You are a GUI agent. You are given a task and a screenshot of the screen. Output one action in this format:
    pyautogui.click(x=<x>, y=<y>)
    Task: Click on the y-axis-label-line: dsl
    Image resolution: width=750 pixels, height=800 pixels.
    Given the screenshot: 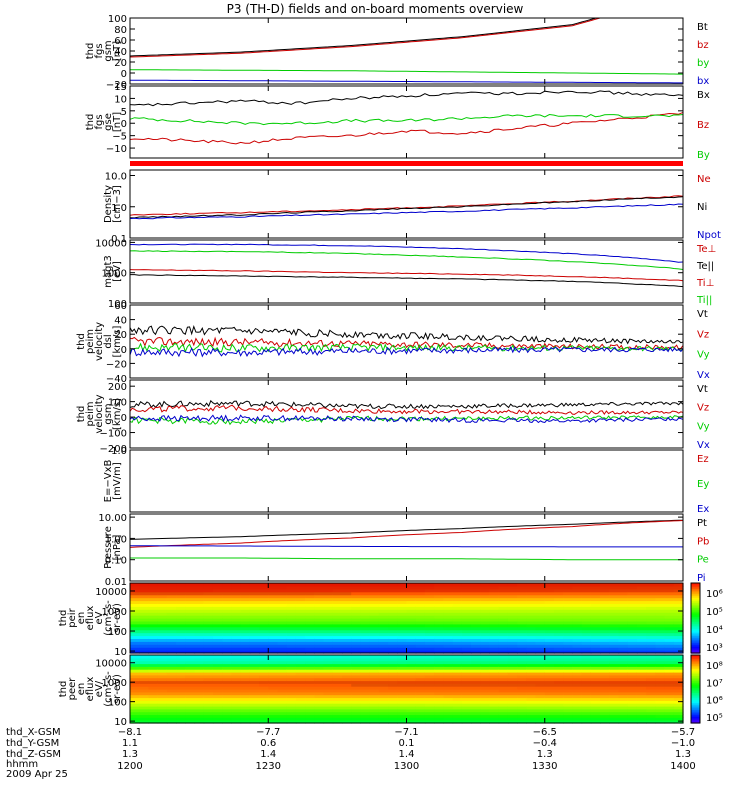 What is the action you would take?
    pyautogui.click(x=108, y=341)
    